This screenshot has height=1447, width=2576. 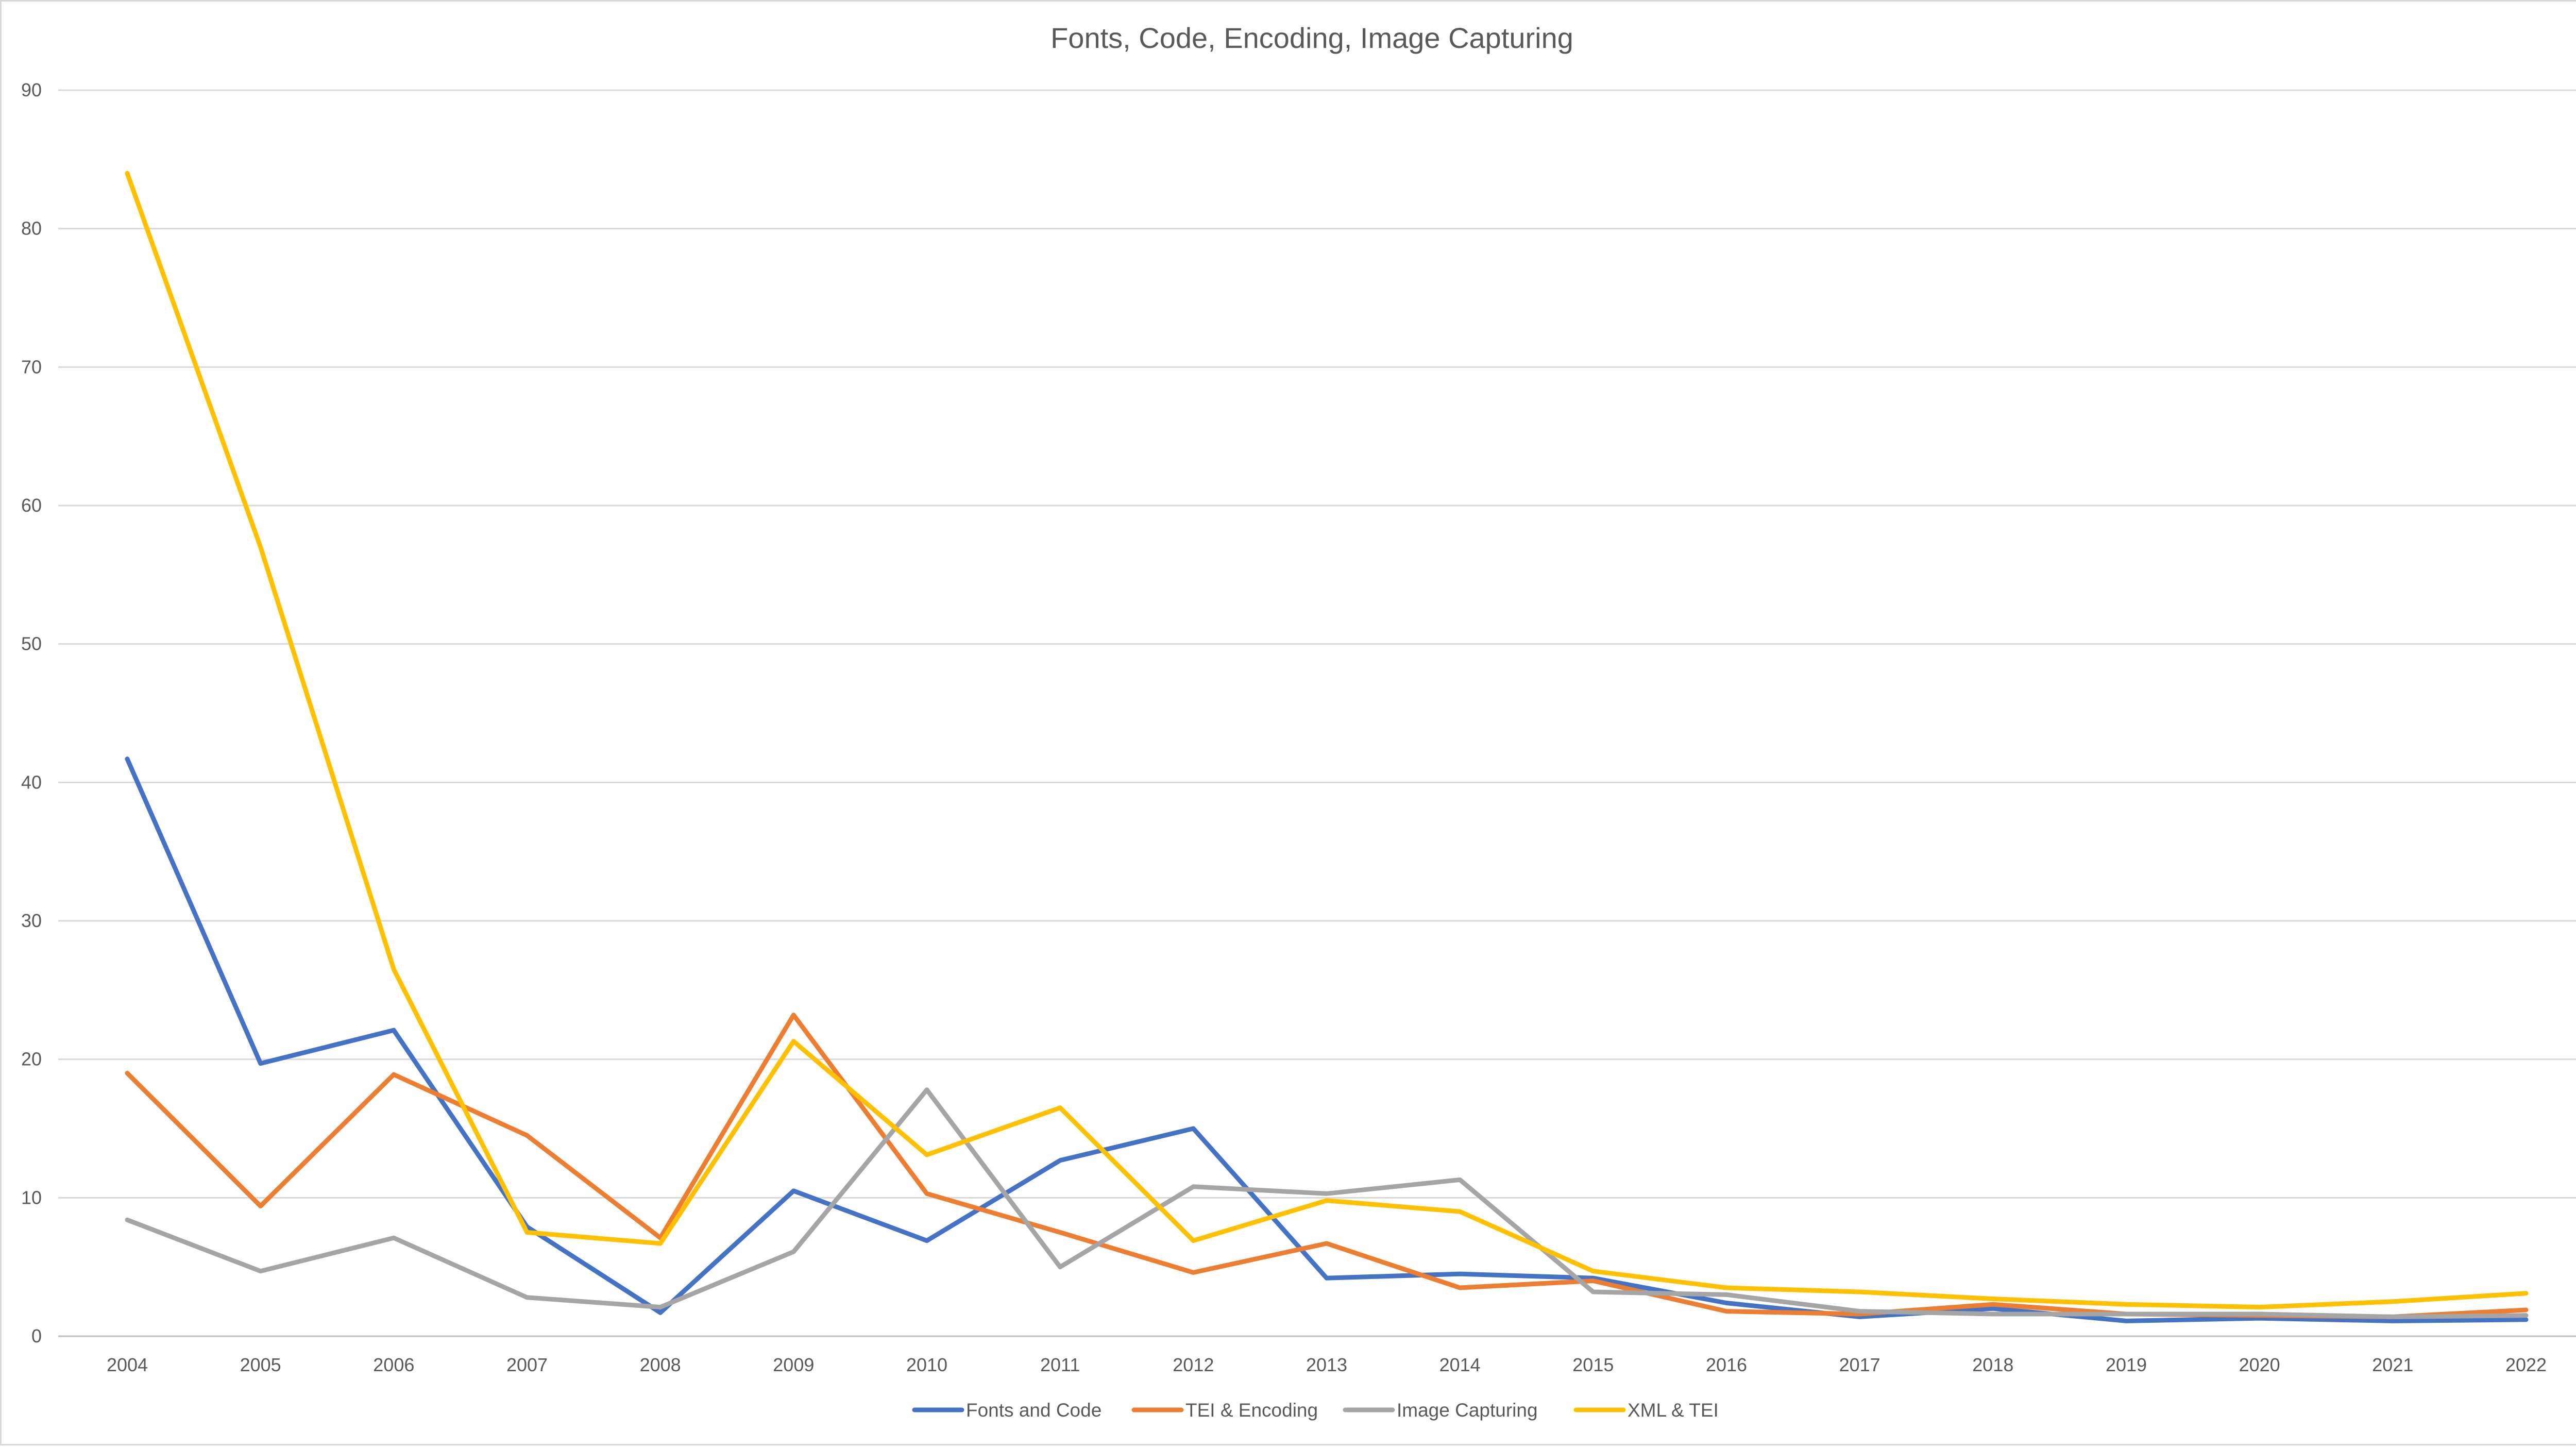 I want to click on y-tick-label: 80, so click(x=31, y=228).